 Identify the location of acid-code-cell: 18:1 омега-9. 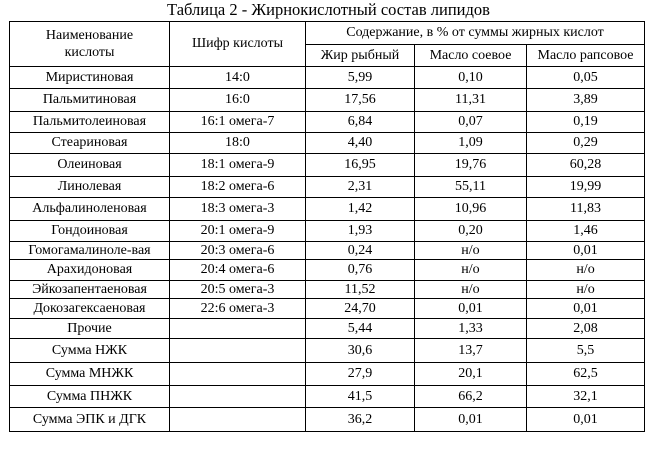
(237, 165).